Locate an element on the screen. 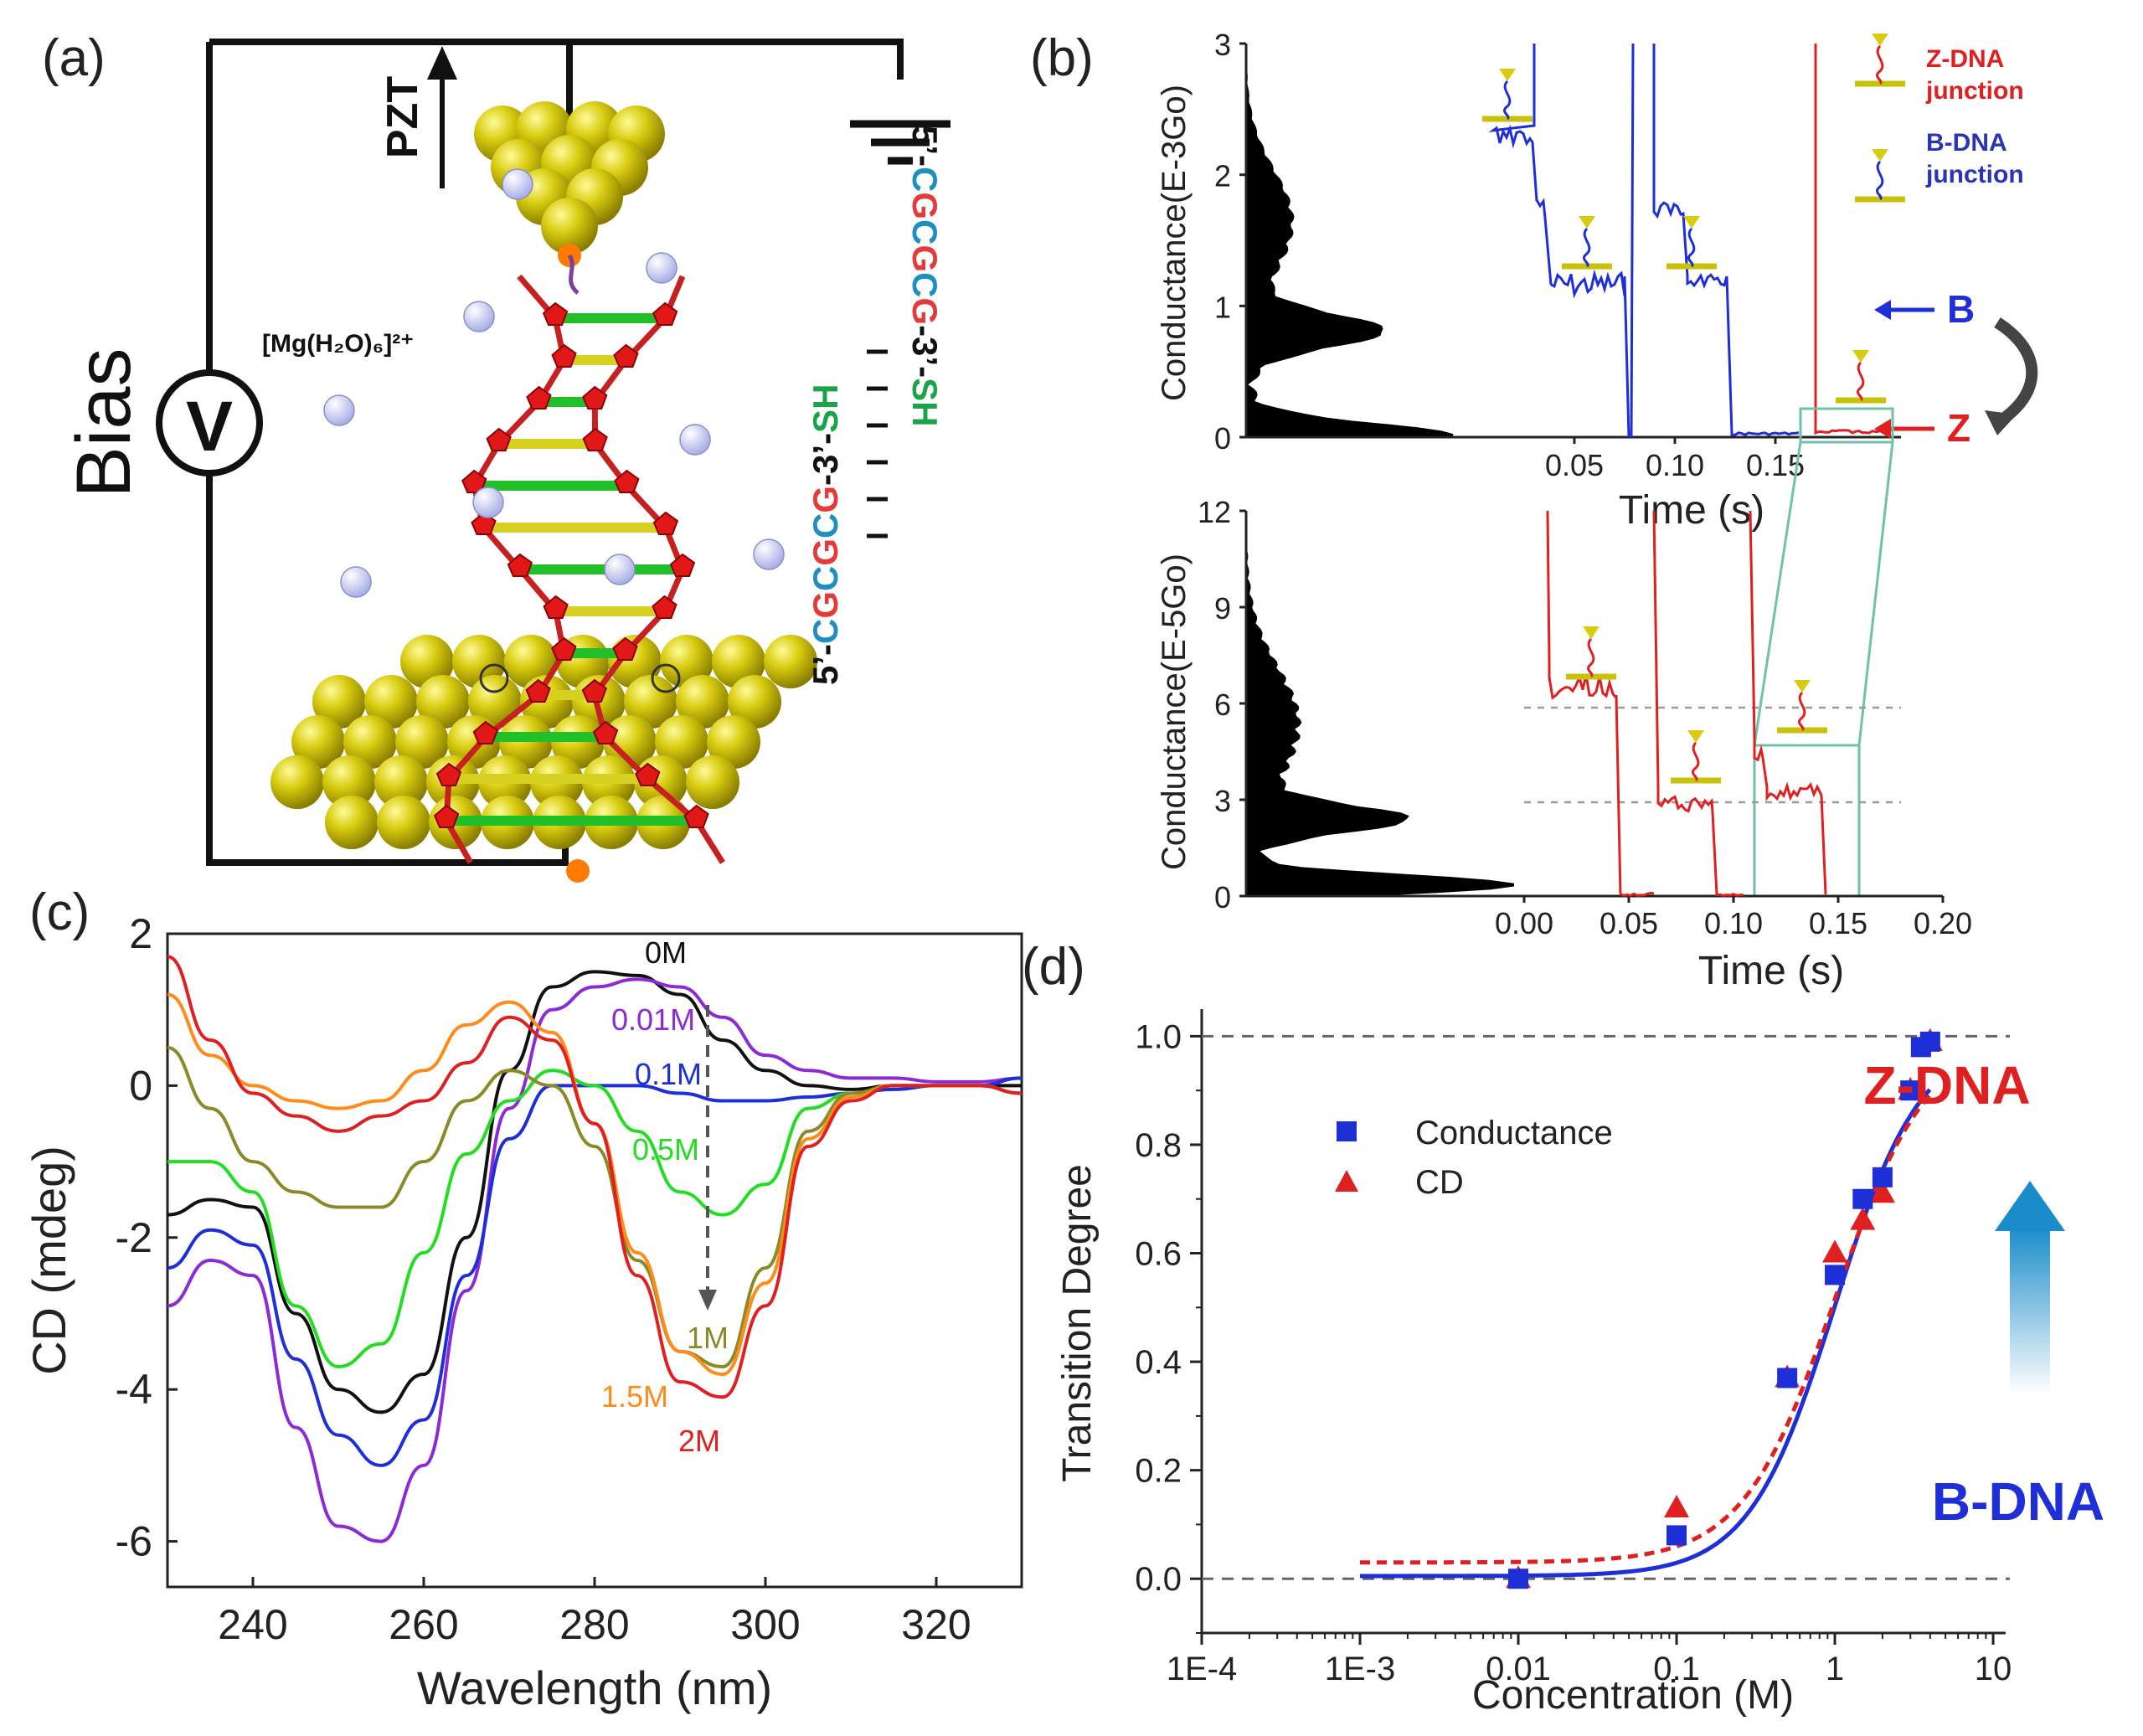  ring-marker is located at coordinates (666, 678).